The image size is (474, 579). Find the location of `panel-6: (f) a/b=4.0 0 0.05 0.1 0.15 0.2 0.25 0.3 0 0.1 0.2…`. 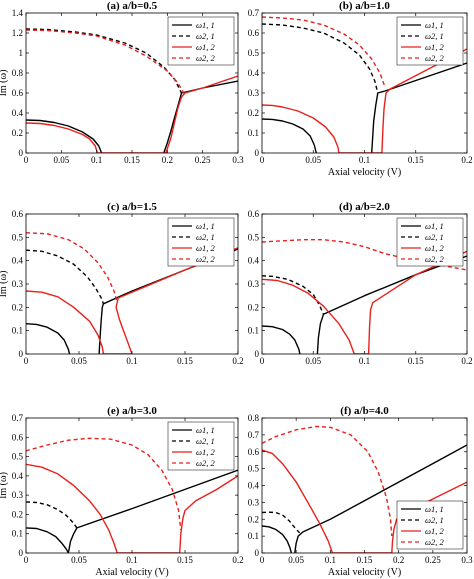

panel-6: (f) a/b=4.0 0 0.05 0.1 0.15 0.2 0.25 0.3 0 0.1 0.2… is located at coordinates (360, 491).